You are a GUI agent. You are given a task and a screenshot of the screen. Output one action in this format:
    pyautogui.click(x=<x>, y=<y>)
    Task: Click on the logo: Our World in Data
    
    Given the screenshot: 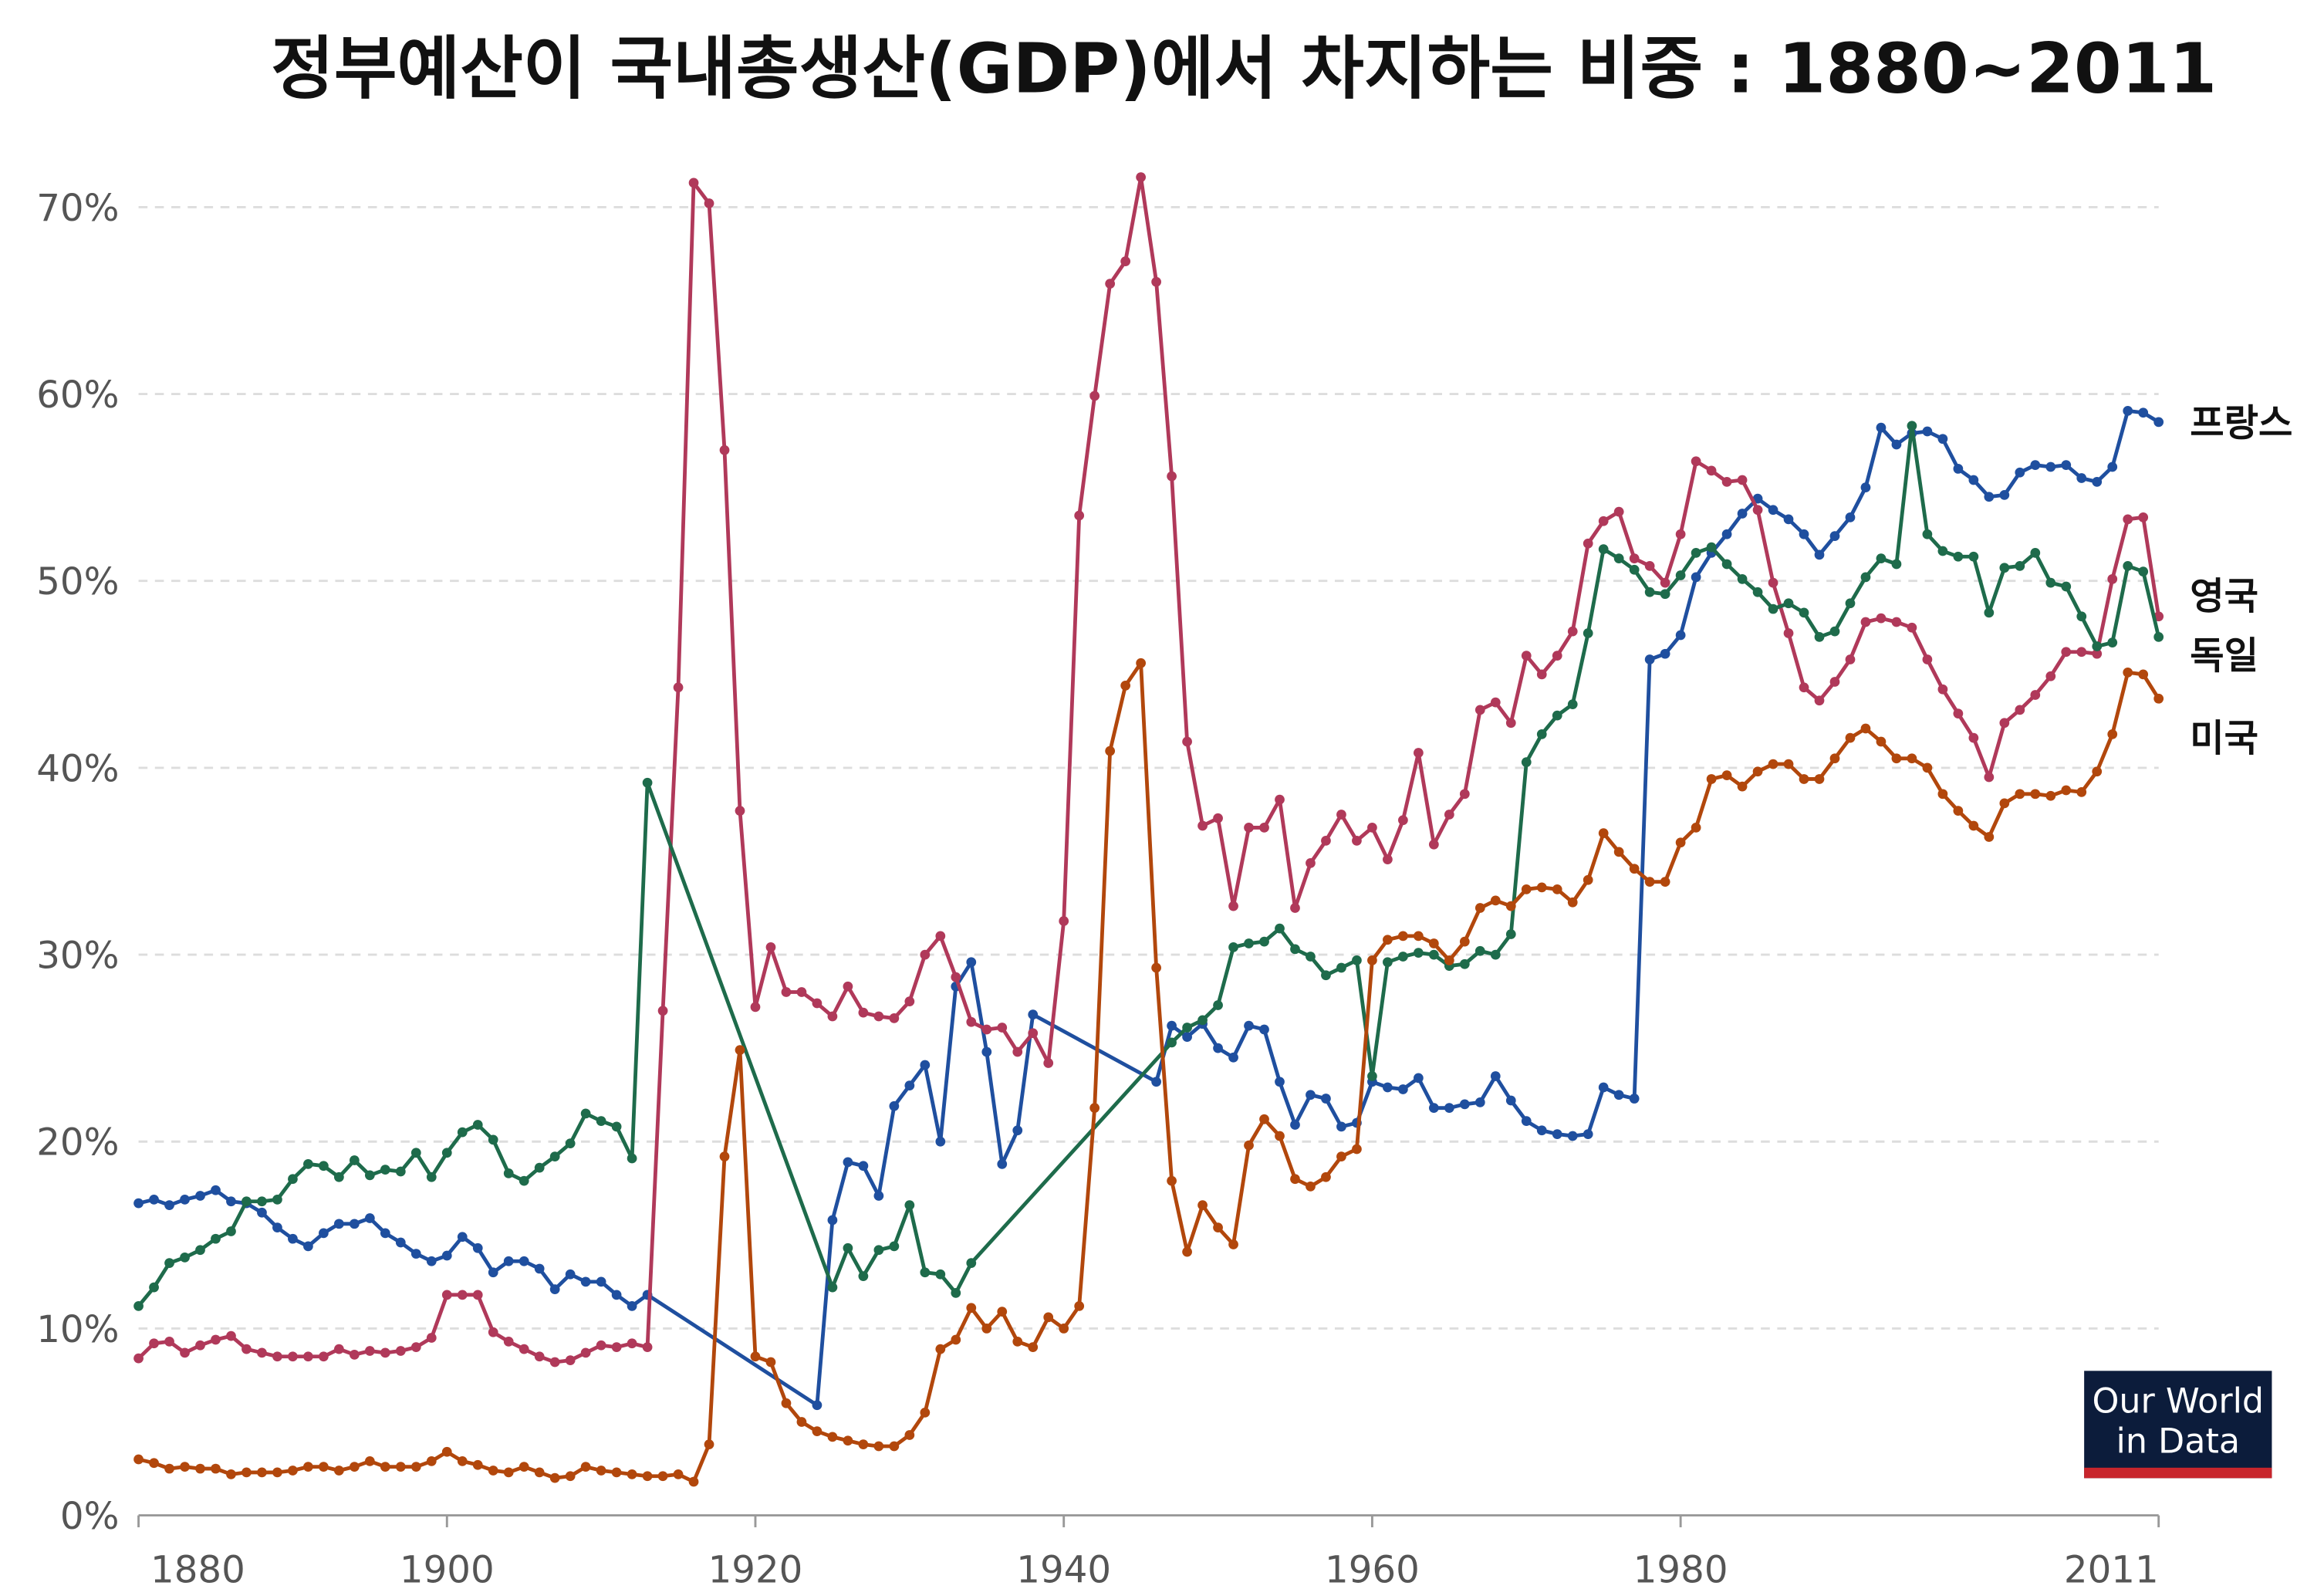 What is the action you would take?
    pyautogui.click(x=2178, y=1425)
    